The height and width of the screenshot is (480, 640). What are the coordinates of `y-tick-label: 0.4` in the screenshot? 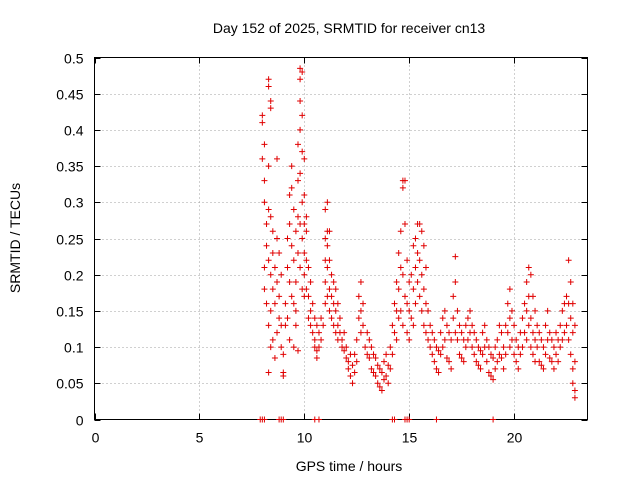 It's located at (74, 131).